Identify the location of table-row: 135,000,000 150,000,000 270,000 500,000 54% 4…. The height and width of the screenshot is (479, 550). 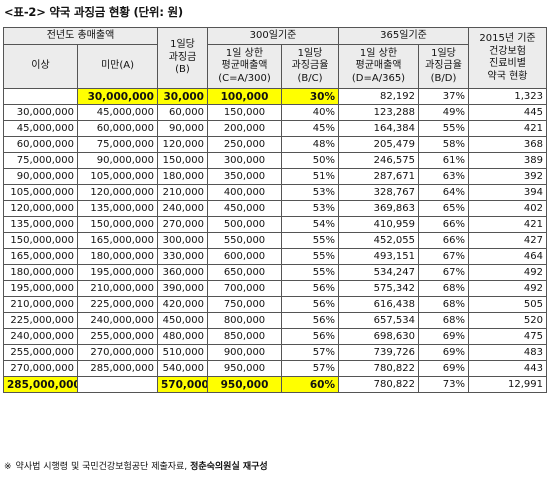
(275, 224).